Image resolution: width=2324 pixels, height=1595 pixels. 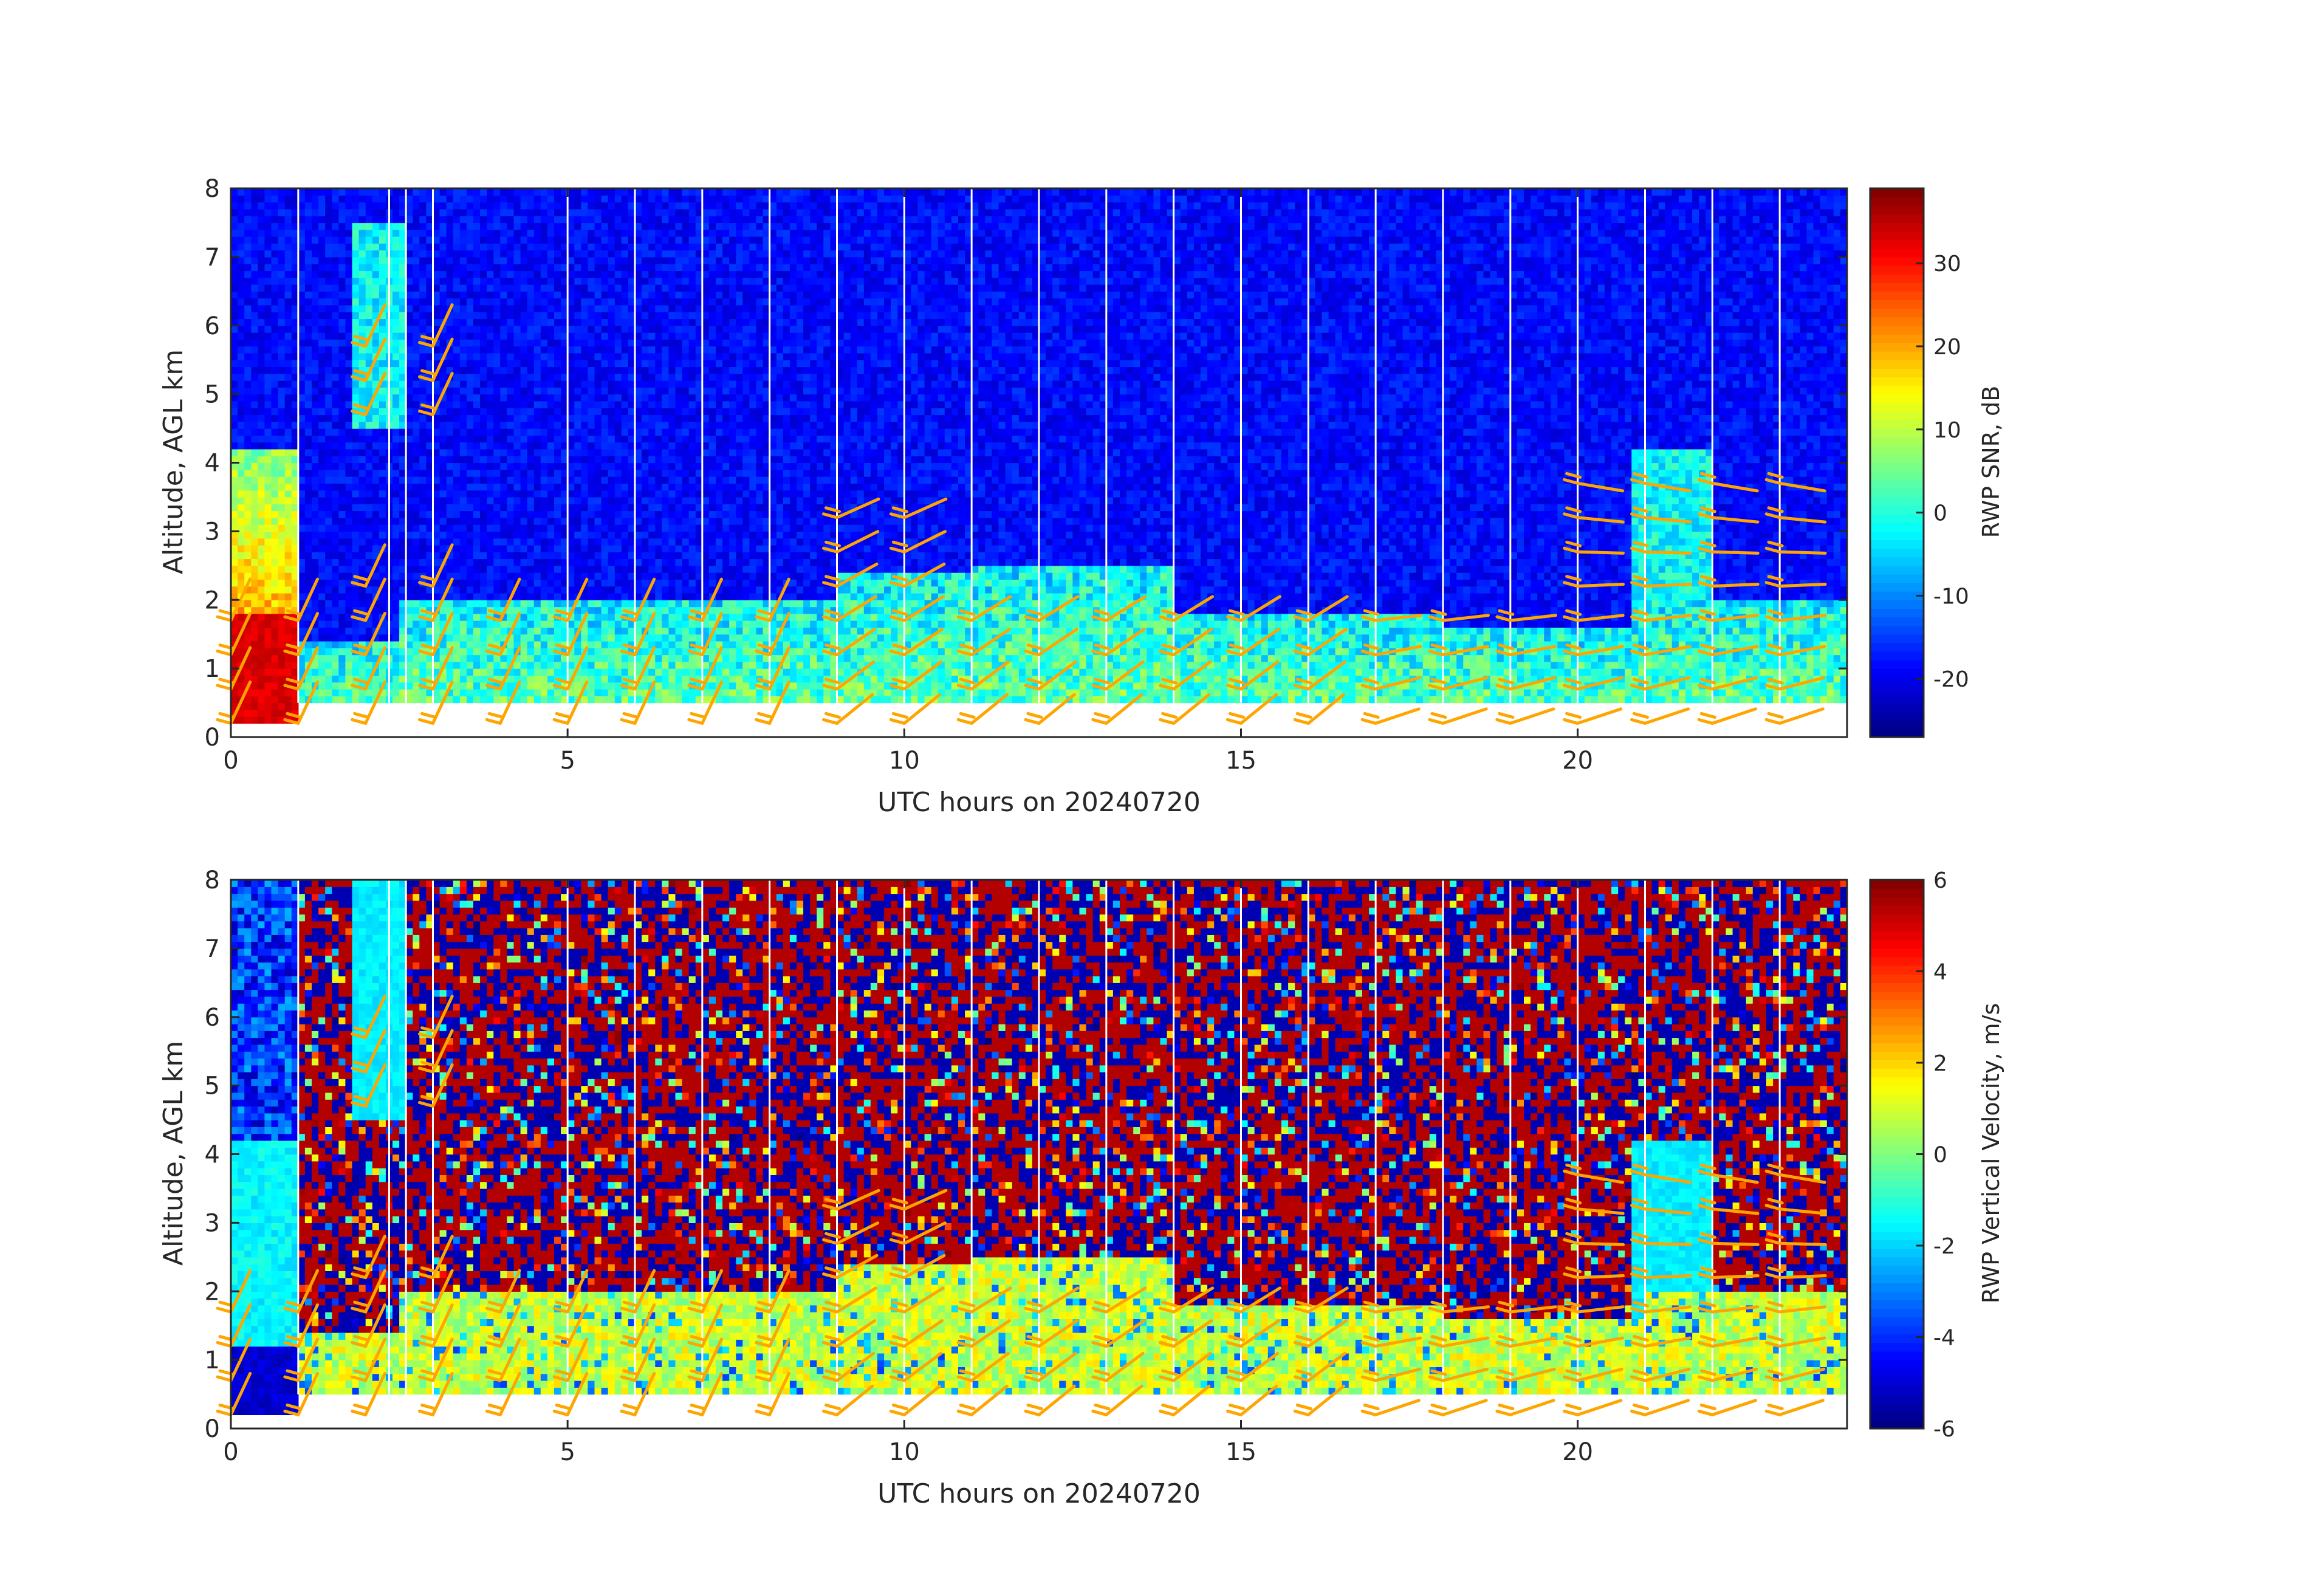 What do you see at coordinates (1947, 347) in the screenshot?
I see `colorbar-tick-label: 20` at bounding box center [1947, 347].